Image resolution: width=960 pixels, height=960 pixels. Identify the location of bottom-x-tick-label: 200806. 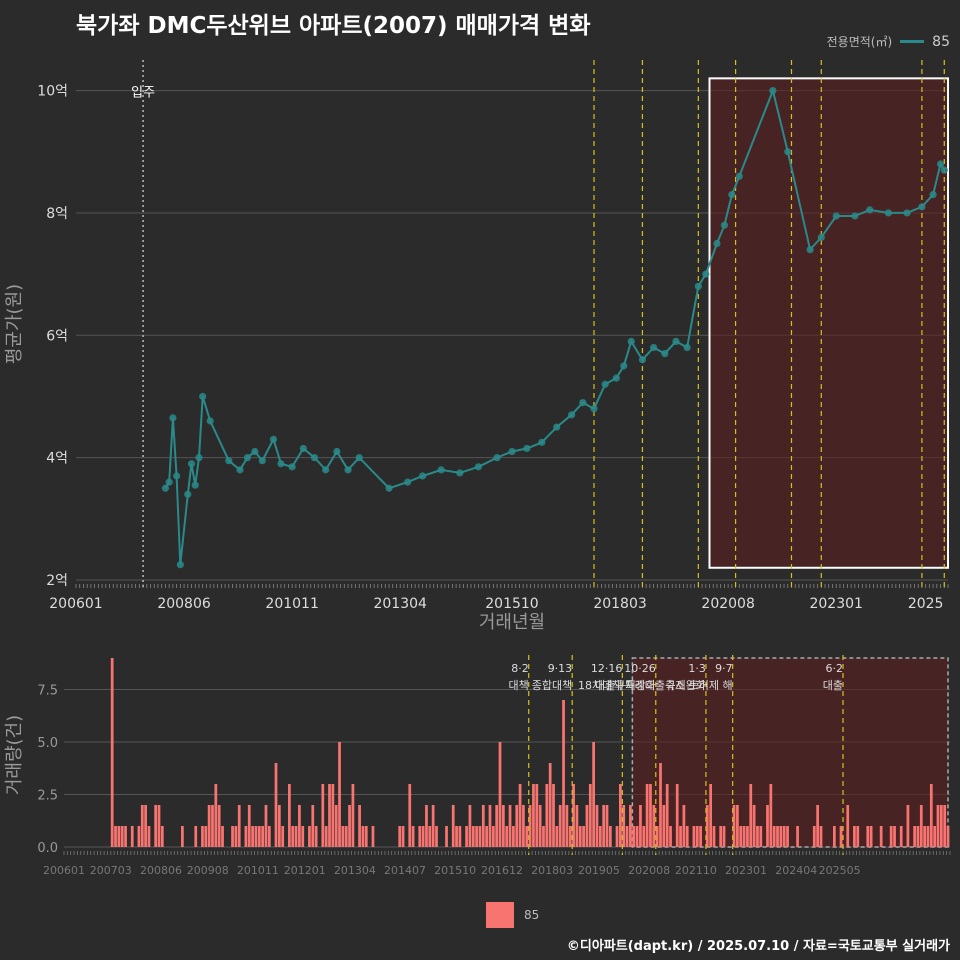
(161, 870).